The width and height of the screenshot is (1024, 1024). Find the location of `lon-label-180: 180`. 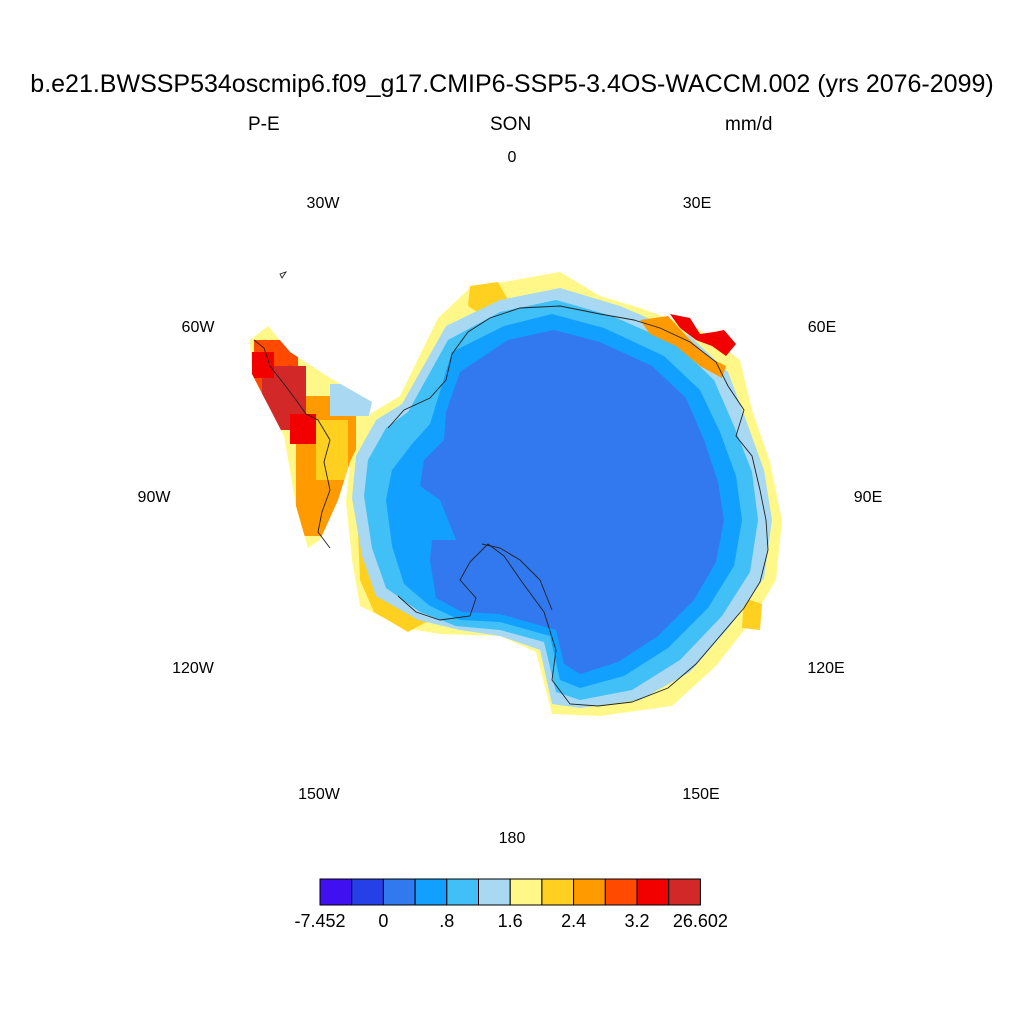

lon-label-180: 180 is located at coordinates (512, 838).